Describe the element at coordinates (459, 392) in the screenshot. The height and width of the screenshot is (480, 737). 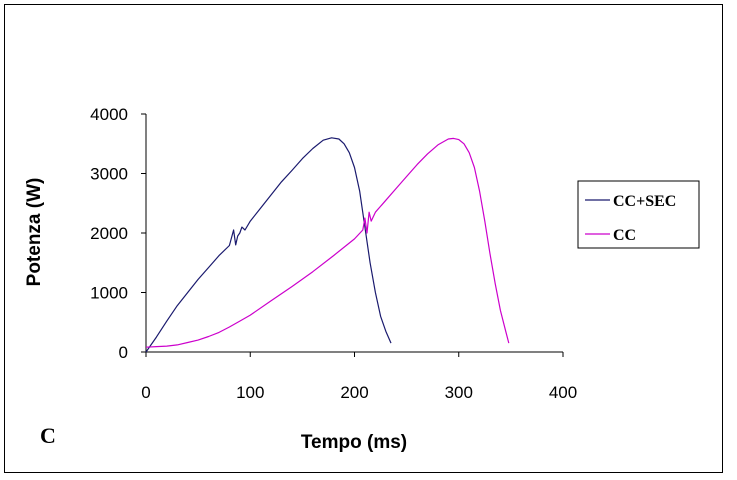
I see `x-tick-label: 300` at that location.